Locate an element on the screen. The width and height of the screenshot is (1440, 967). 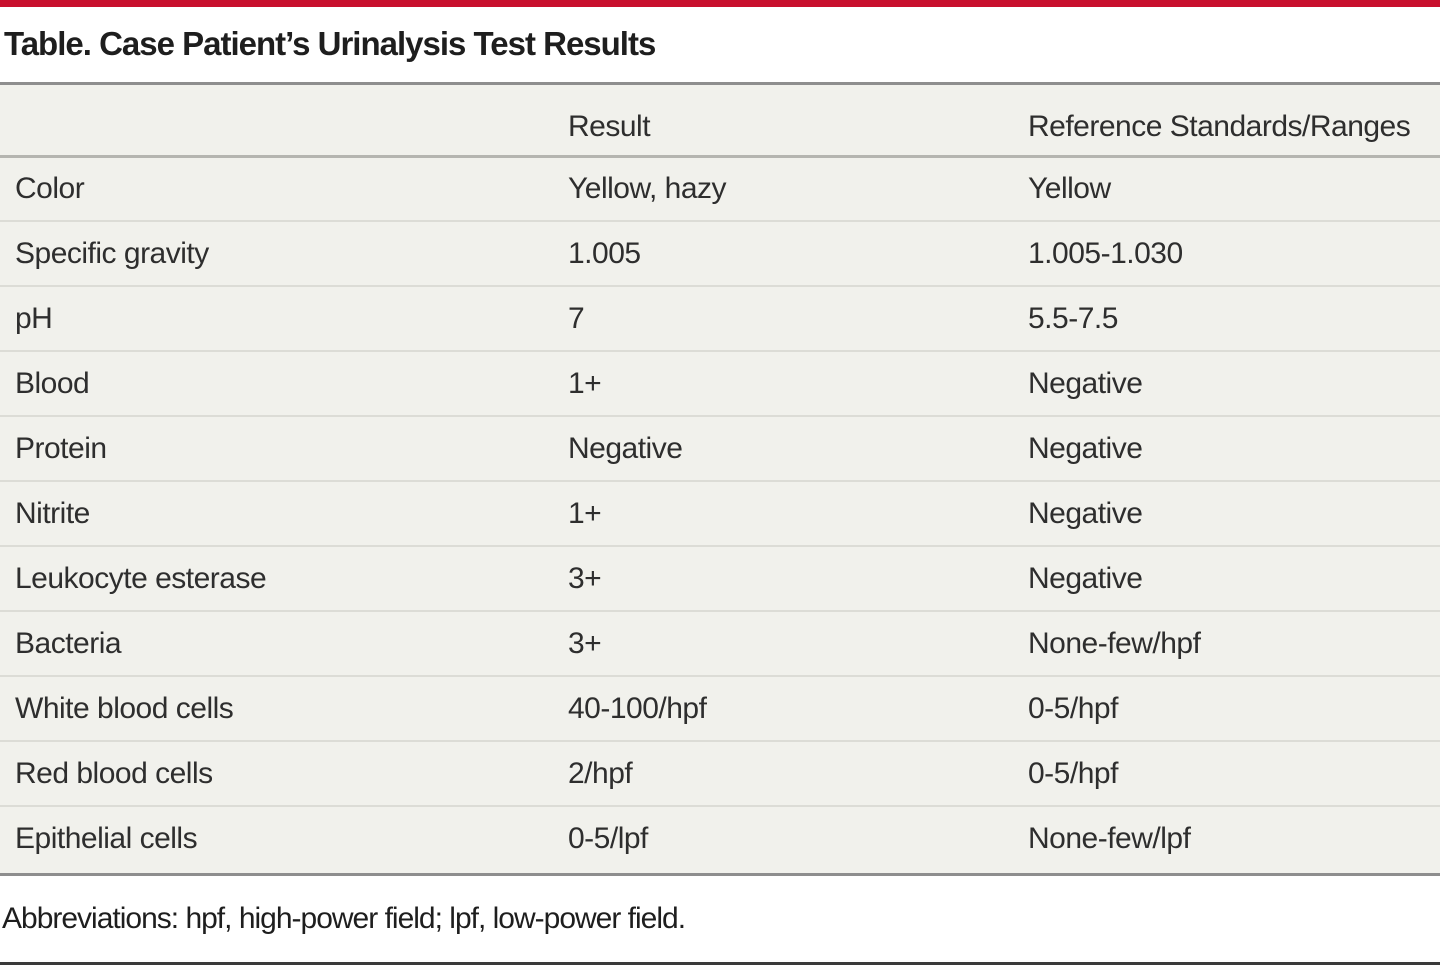
table-row: Nitrite 1+ Negative is located at coordinates (720, 514).